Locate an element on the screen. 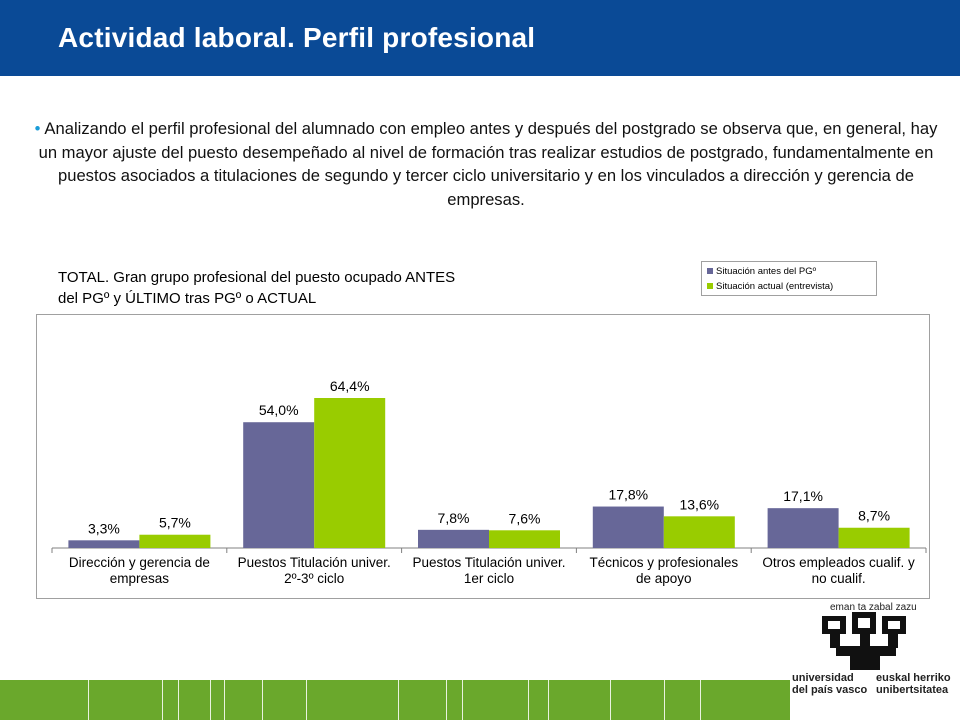 Image resolution: width=960 pixels, height=720 pixels. legend-item-after: Situación actual (entrevista) is located at coordinates (770, 286).